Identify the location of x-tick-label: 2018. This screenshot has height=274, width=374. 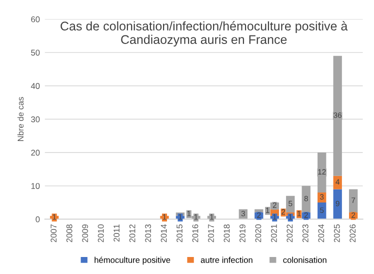
(227, 233).